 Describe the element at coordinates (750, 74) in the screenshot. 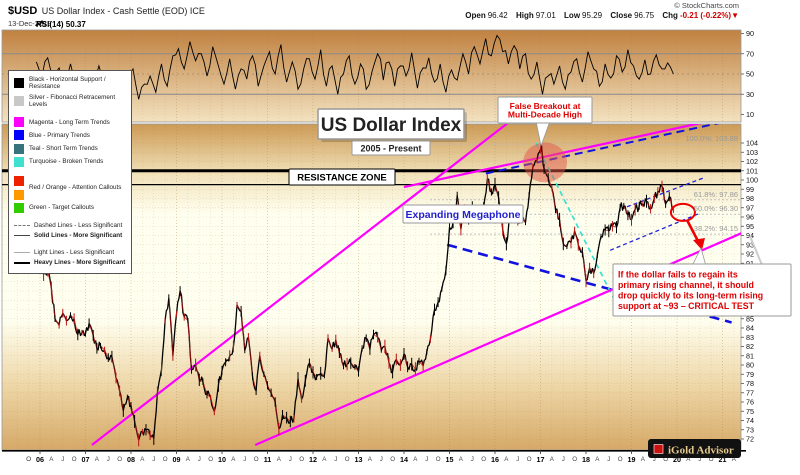

I see `rsi-axis-label: 50` at that location.